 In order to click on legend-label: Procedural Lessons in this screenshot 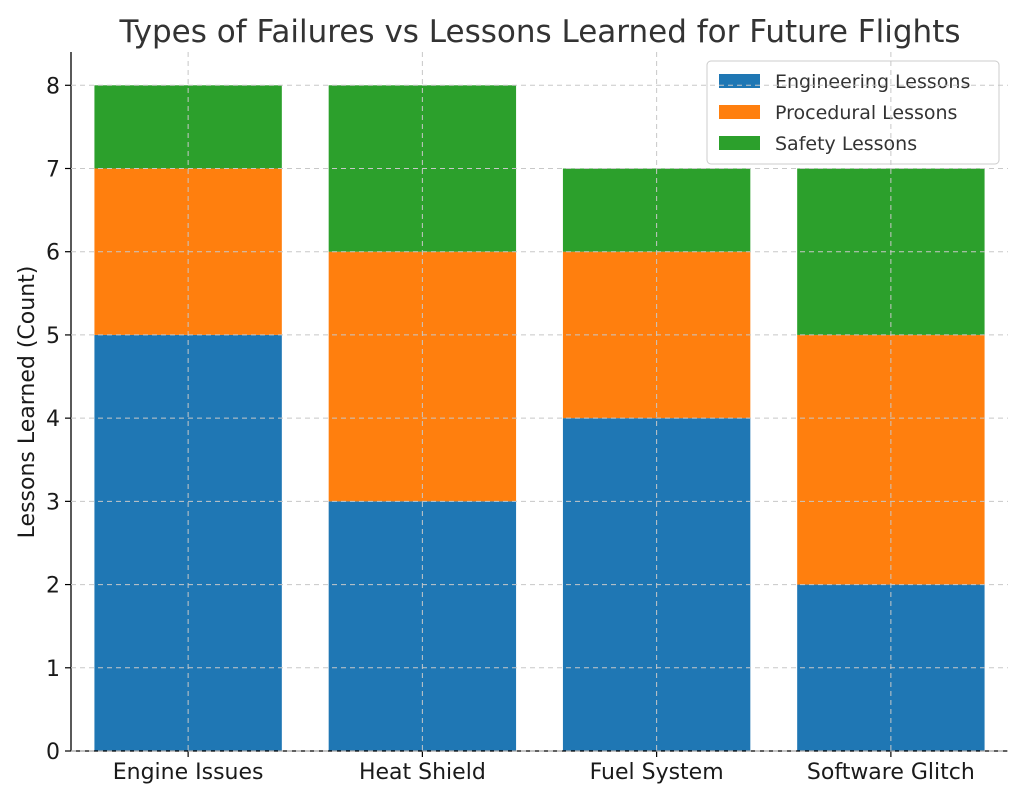, I will do `click(866, 113)`.